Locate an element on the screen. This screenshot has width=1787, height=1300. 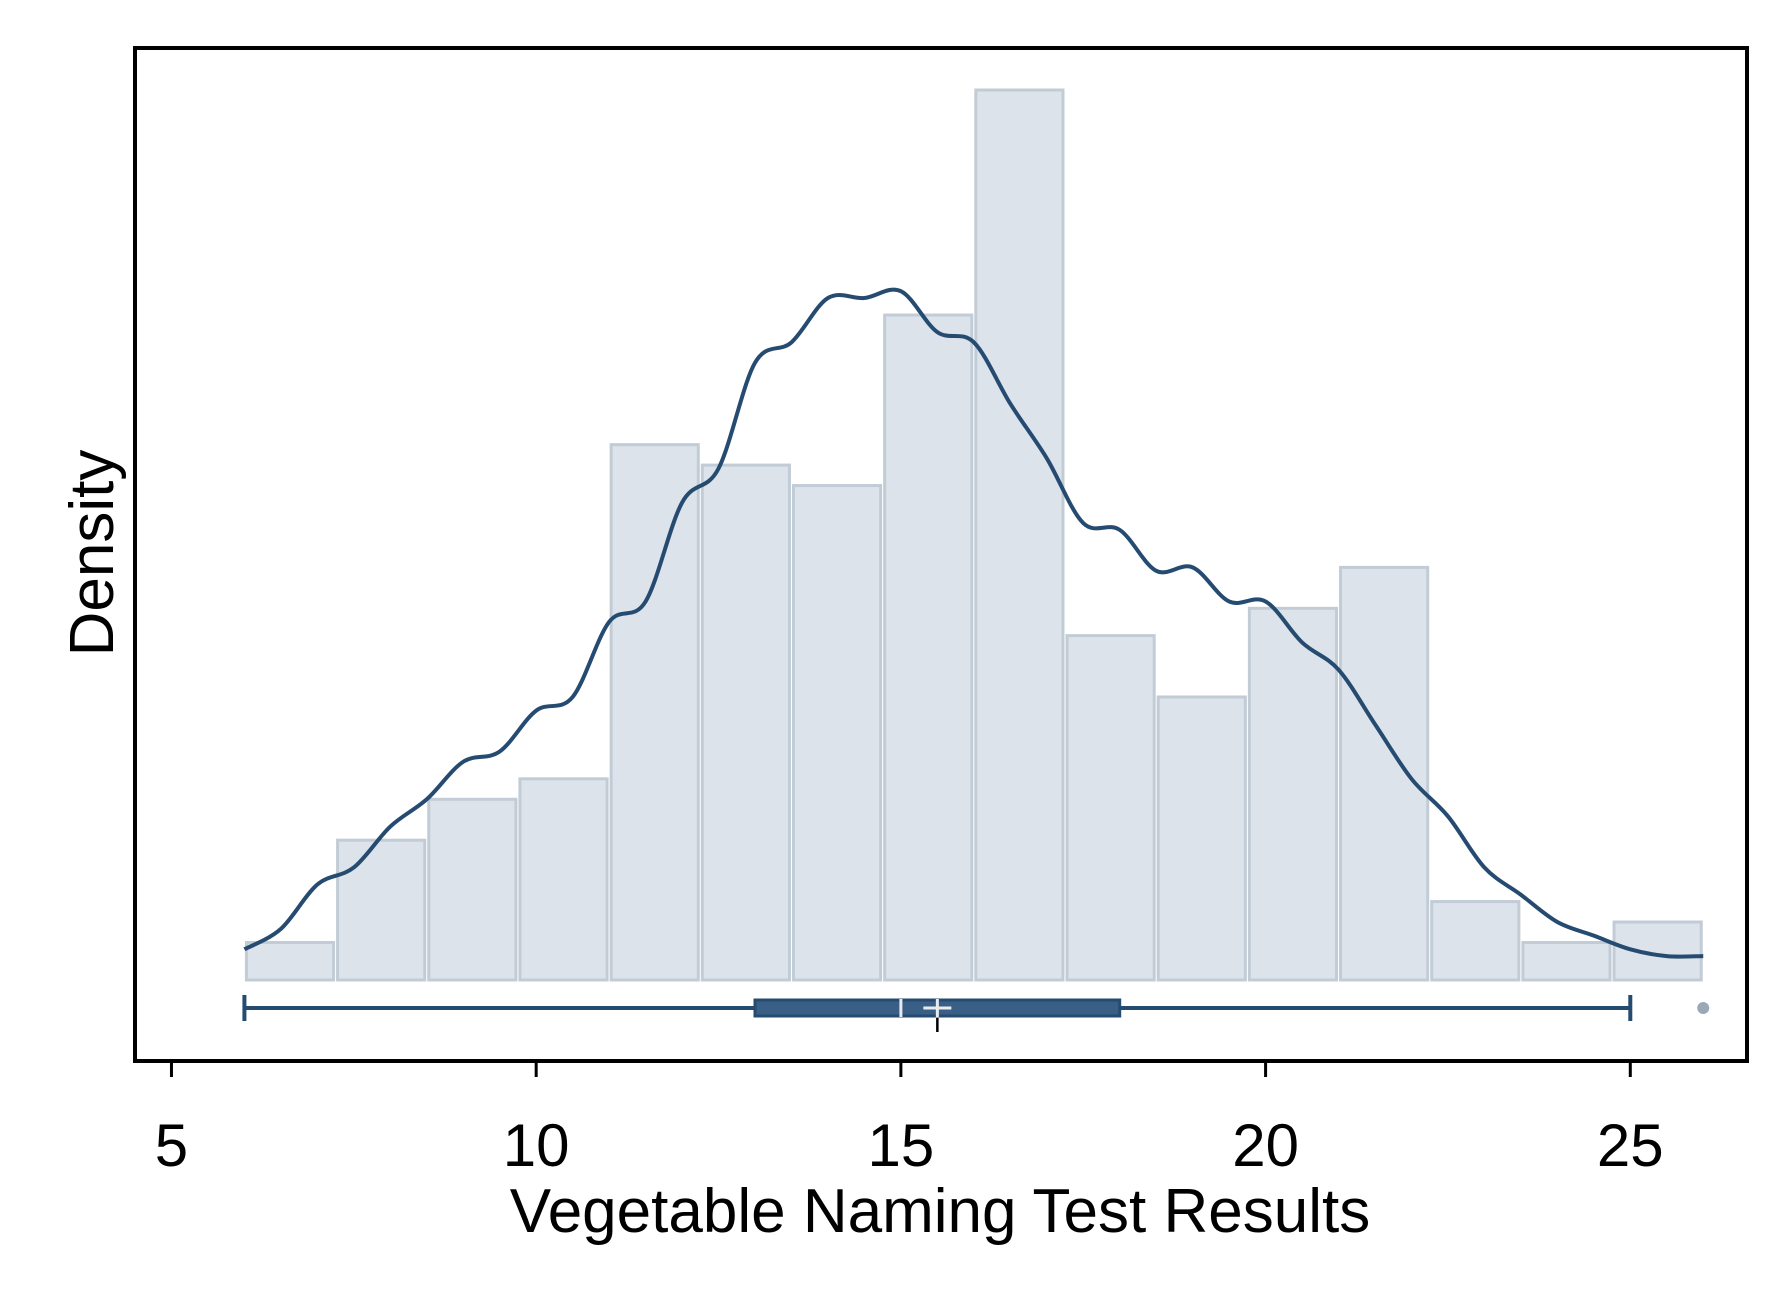
x-tick-label: 15 is located at coordinates (901, 1145).